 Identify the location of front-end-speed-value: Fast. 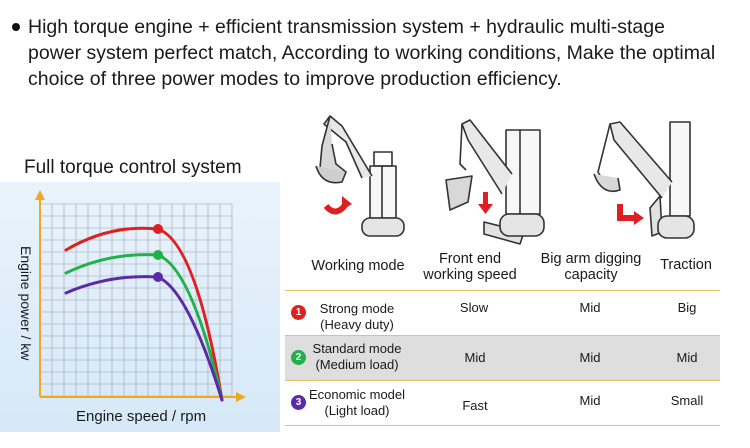
(475, 405).